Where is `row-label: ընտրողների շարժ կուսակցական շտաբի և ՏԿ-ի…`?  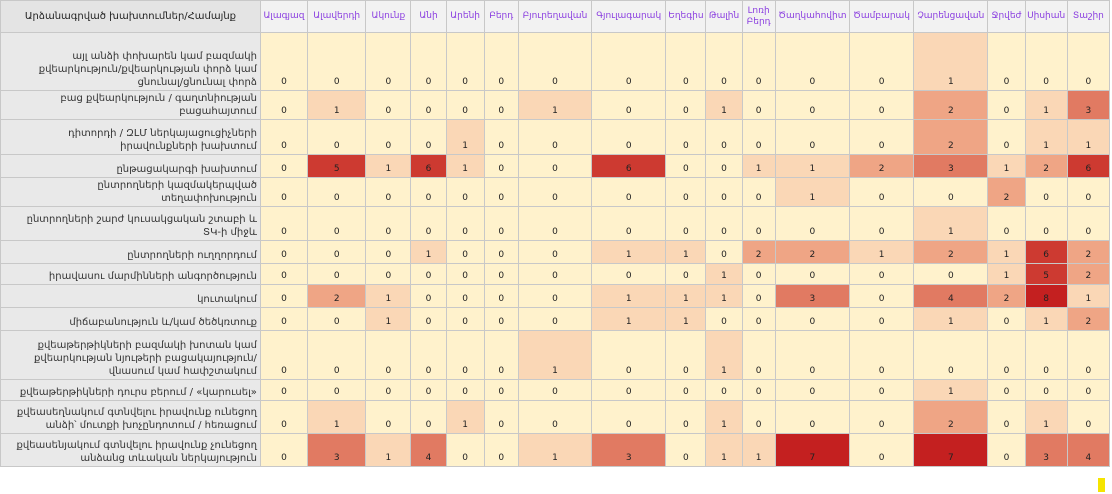
row-label: ընտրողների շարժ կուսակցական շտաբի և ՏԿ-ի… is located at coordinates (130, 223).